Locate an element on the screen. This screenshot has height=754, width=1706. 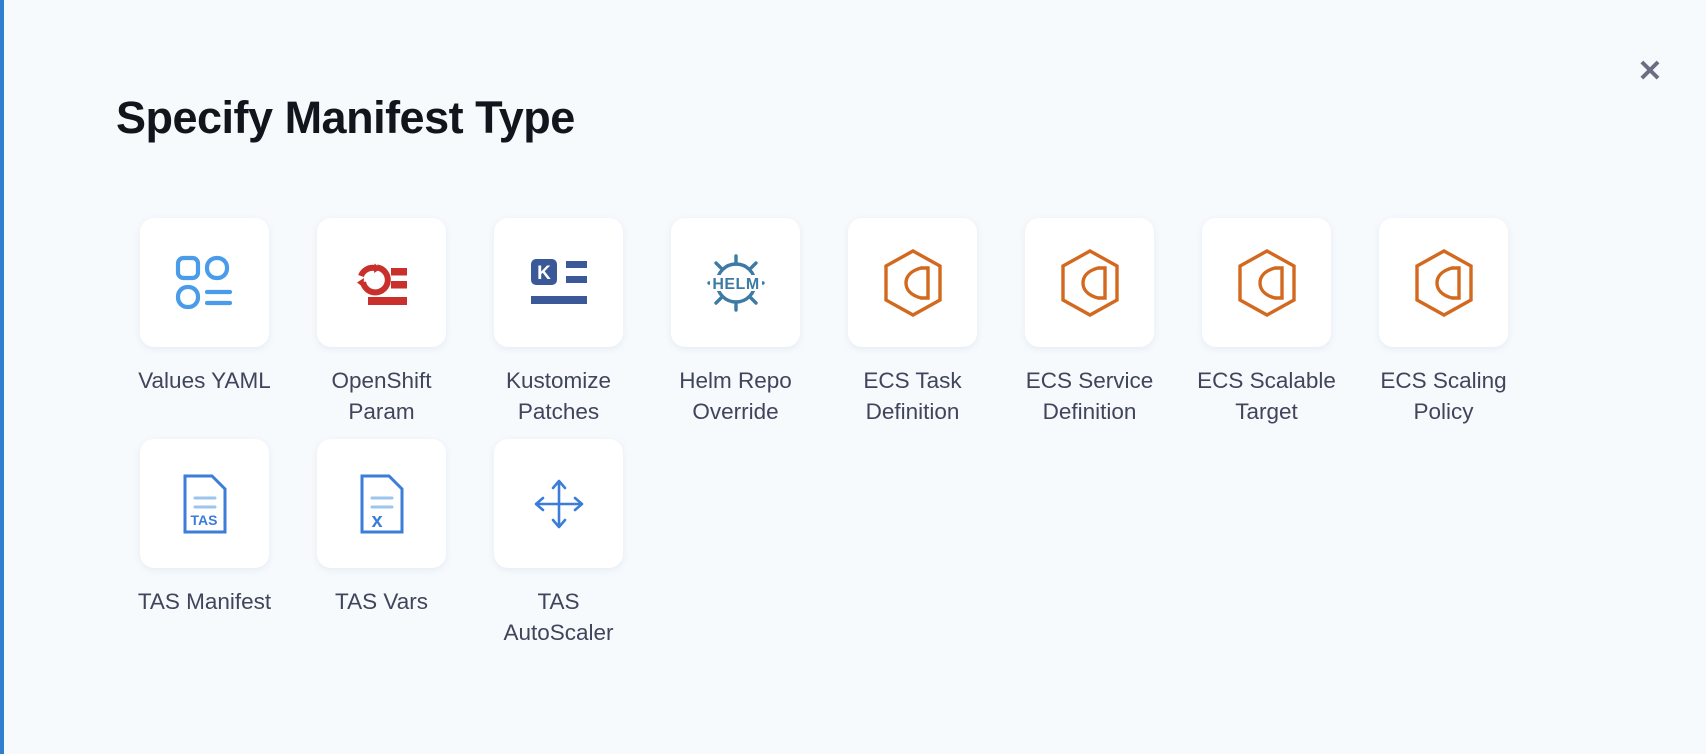
close-icon: ✕ is located at coordinates (1650, 72).